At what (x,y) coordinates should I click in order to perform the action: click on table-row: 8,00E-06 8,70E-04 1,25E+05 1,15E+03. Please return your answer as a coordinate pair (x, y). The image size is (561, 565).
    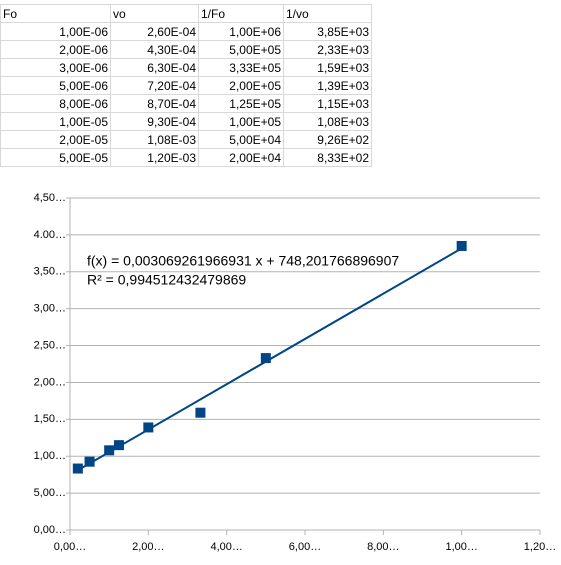
    Looking at the image, I should click on (186, 103).